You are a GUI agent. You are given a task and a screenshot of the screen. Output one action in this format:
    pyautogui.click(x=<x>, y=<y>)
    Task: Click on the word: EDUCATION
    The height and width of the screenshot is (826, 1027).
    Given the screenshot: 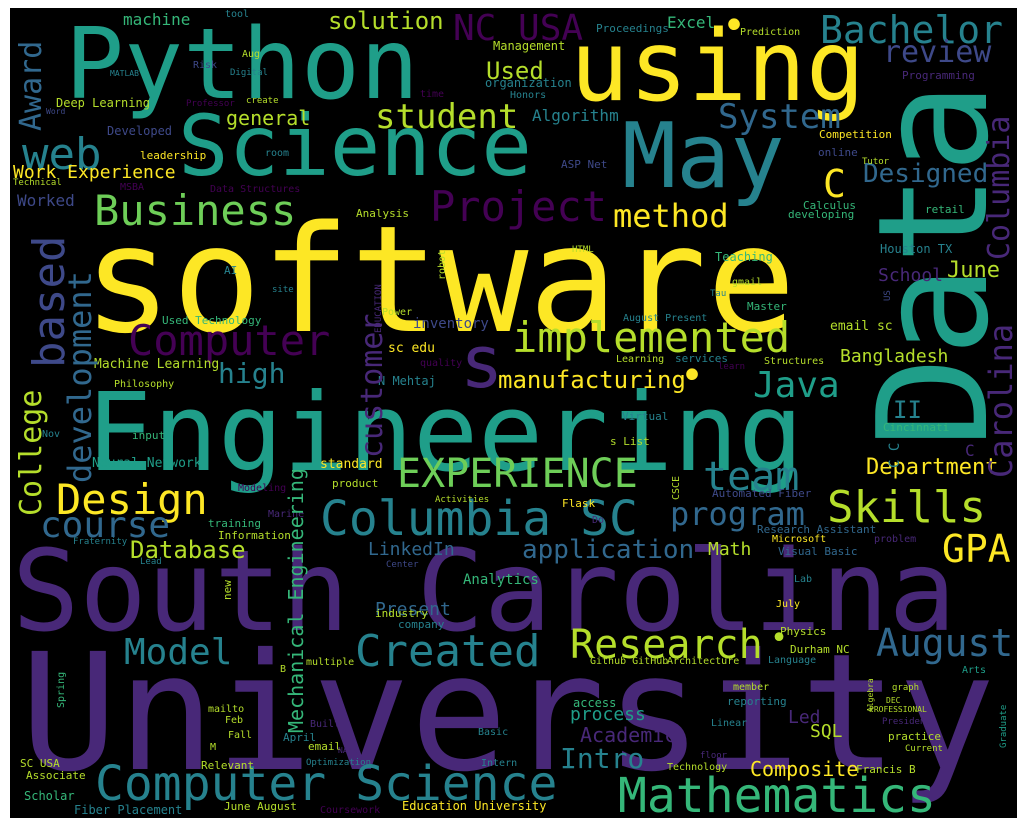 What is the action you would take?
    pyautogui.click(x=379, y=308)
    